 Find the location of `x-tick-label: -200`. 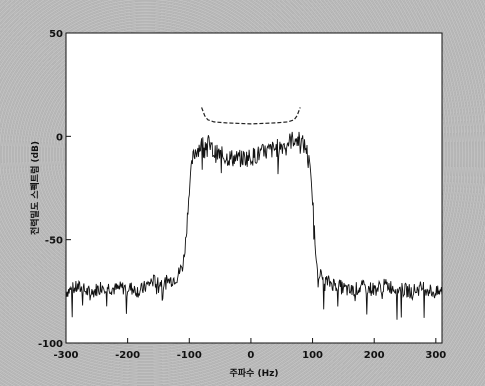

x-tick-label: -200 is located at coordinates (127, 355).